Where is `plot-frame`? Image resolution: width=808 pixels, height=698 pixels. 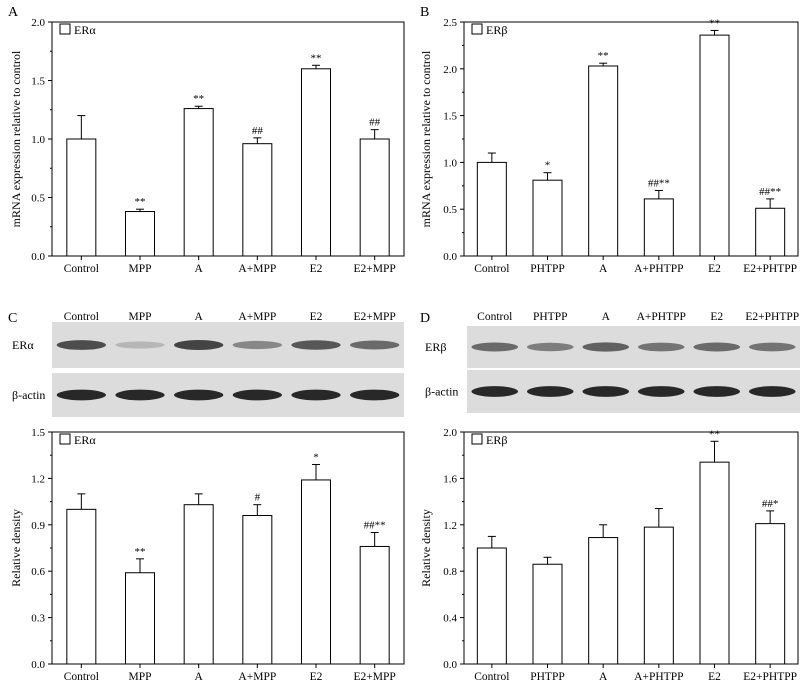
plot-frame is located at coordinates (631, 139).